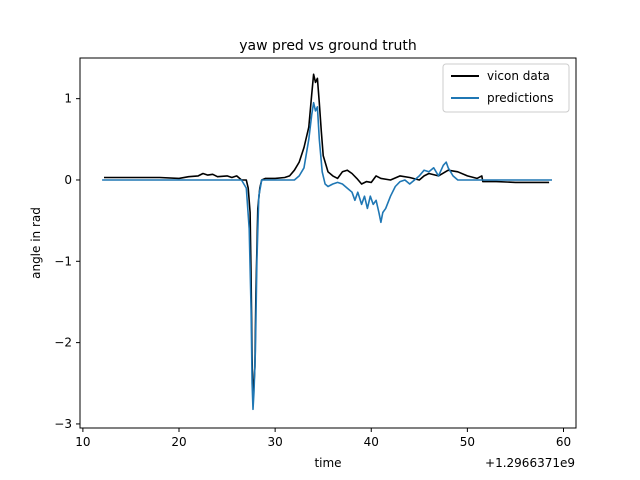 Image resolution: width=640 pixels, height=480 pixels. I want to click on y-tick-label: 1, so click(68, 99).